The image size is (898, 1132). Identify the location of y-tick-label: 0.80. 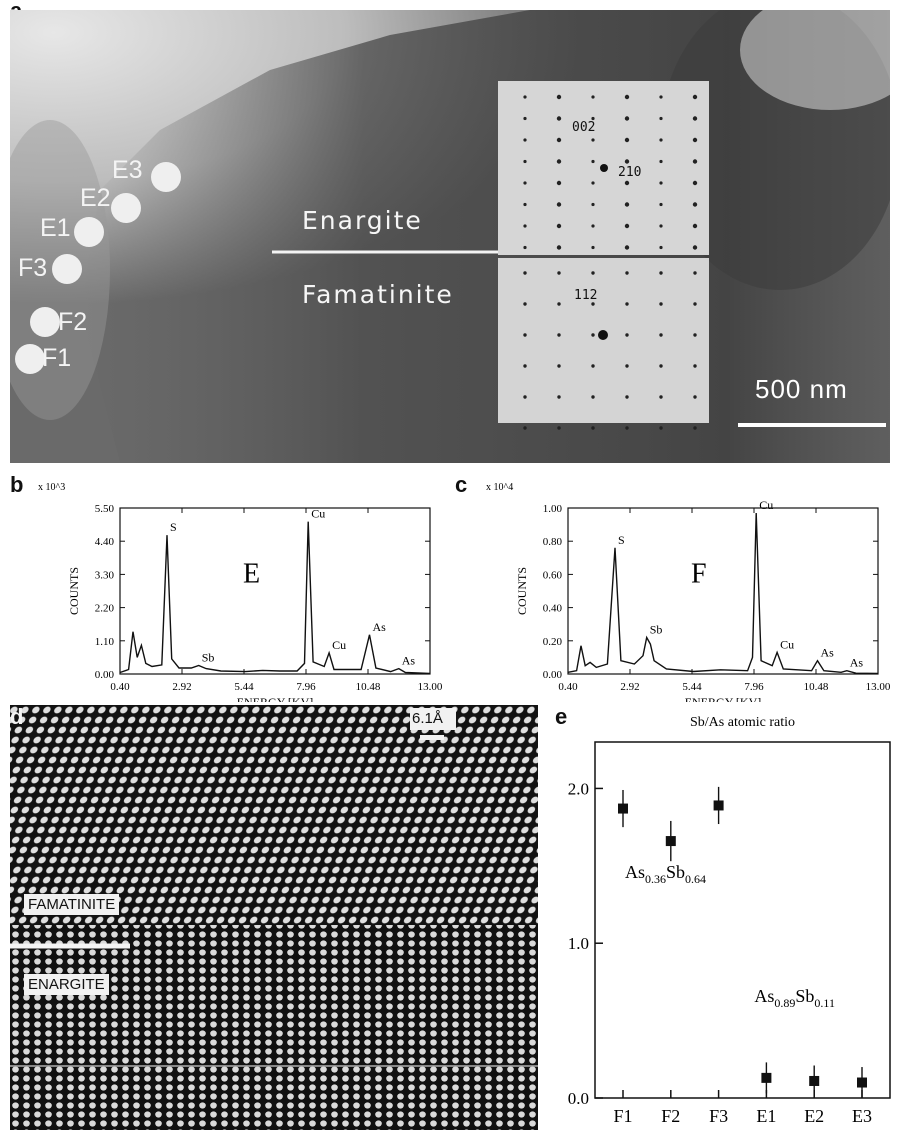
(553, 542).